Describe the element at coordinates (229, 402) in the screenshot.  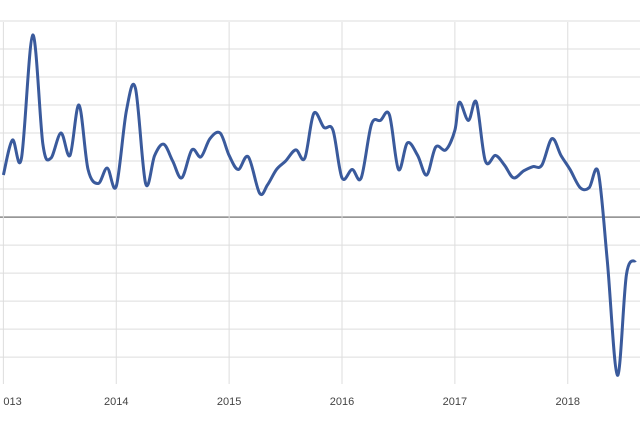
I see `x-tick-label: 2015` at that location.